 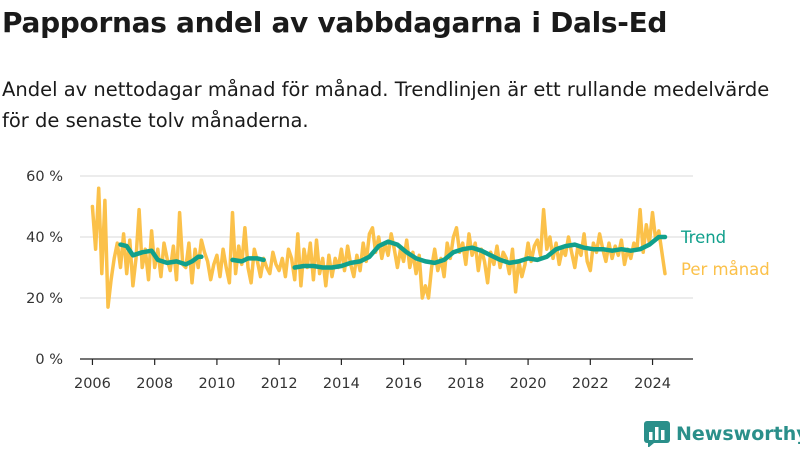 What do you see at coordinates (465, 384) in the screenshot?
I see `x-tick-label: 2018` at bounding box center [465, 384].